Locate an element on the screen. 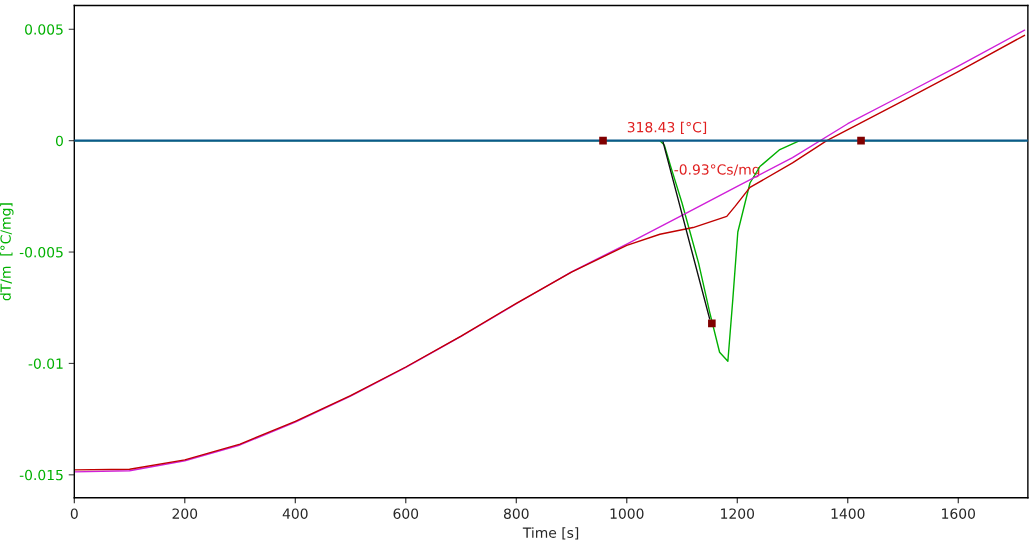 The height and width of the screenshot is (544, 1032). x-tick-label: 800 is located at coordinates (516, 513).